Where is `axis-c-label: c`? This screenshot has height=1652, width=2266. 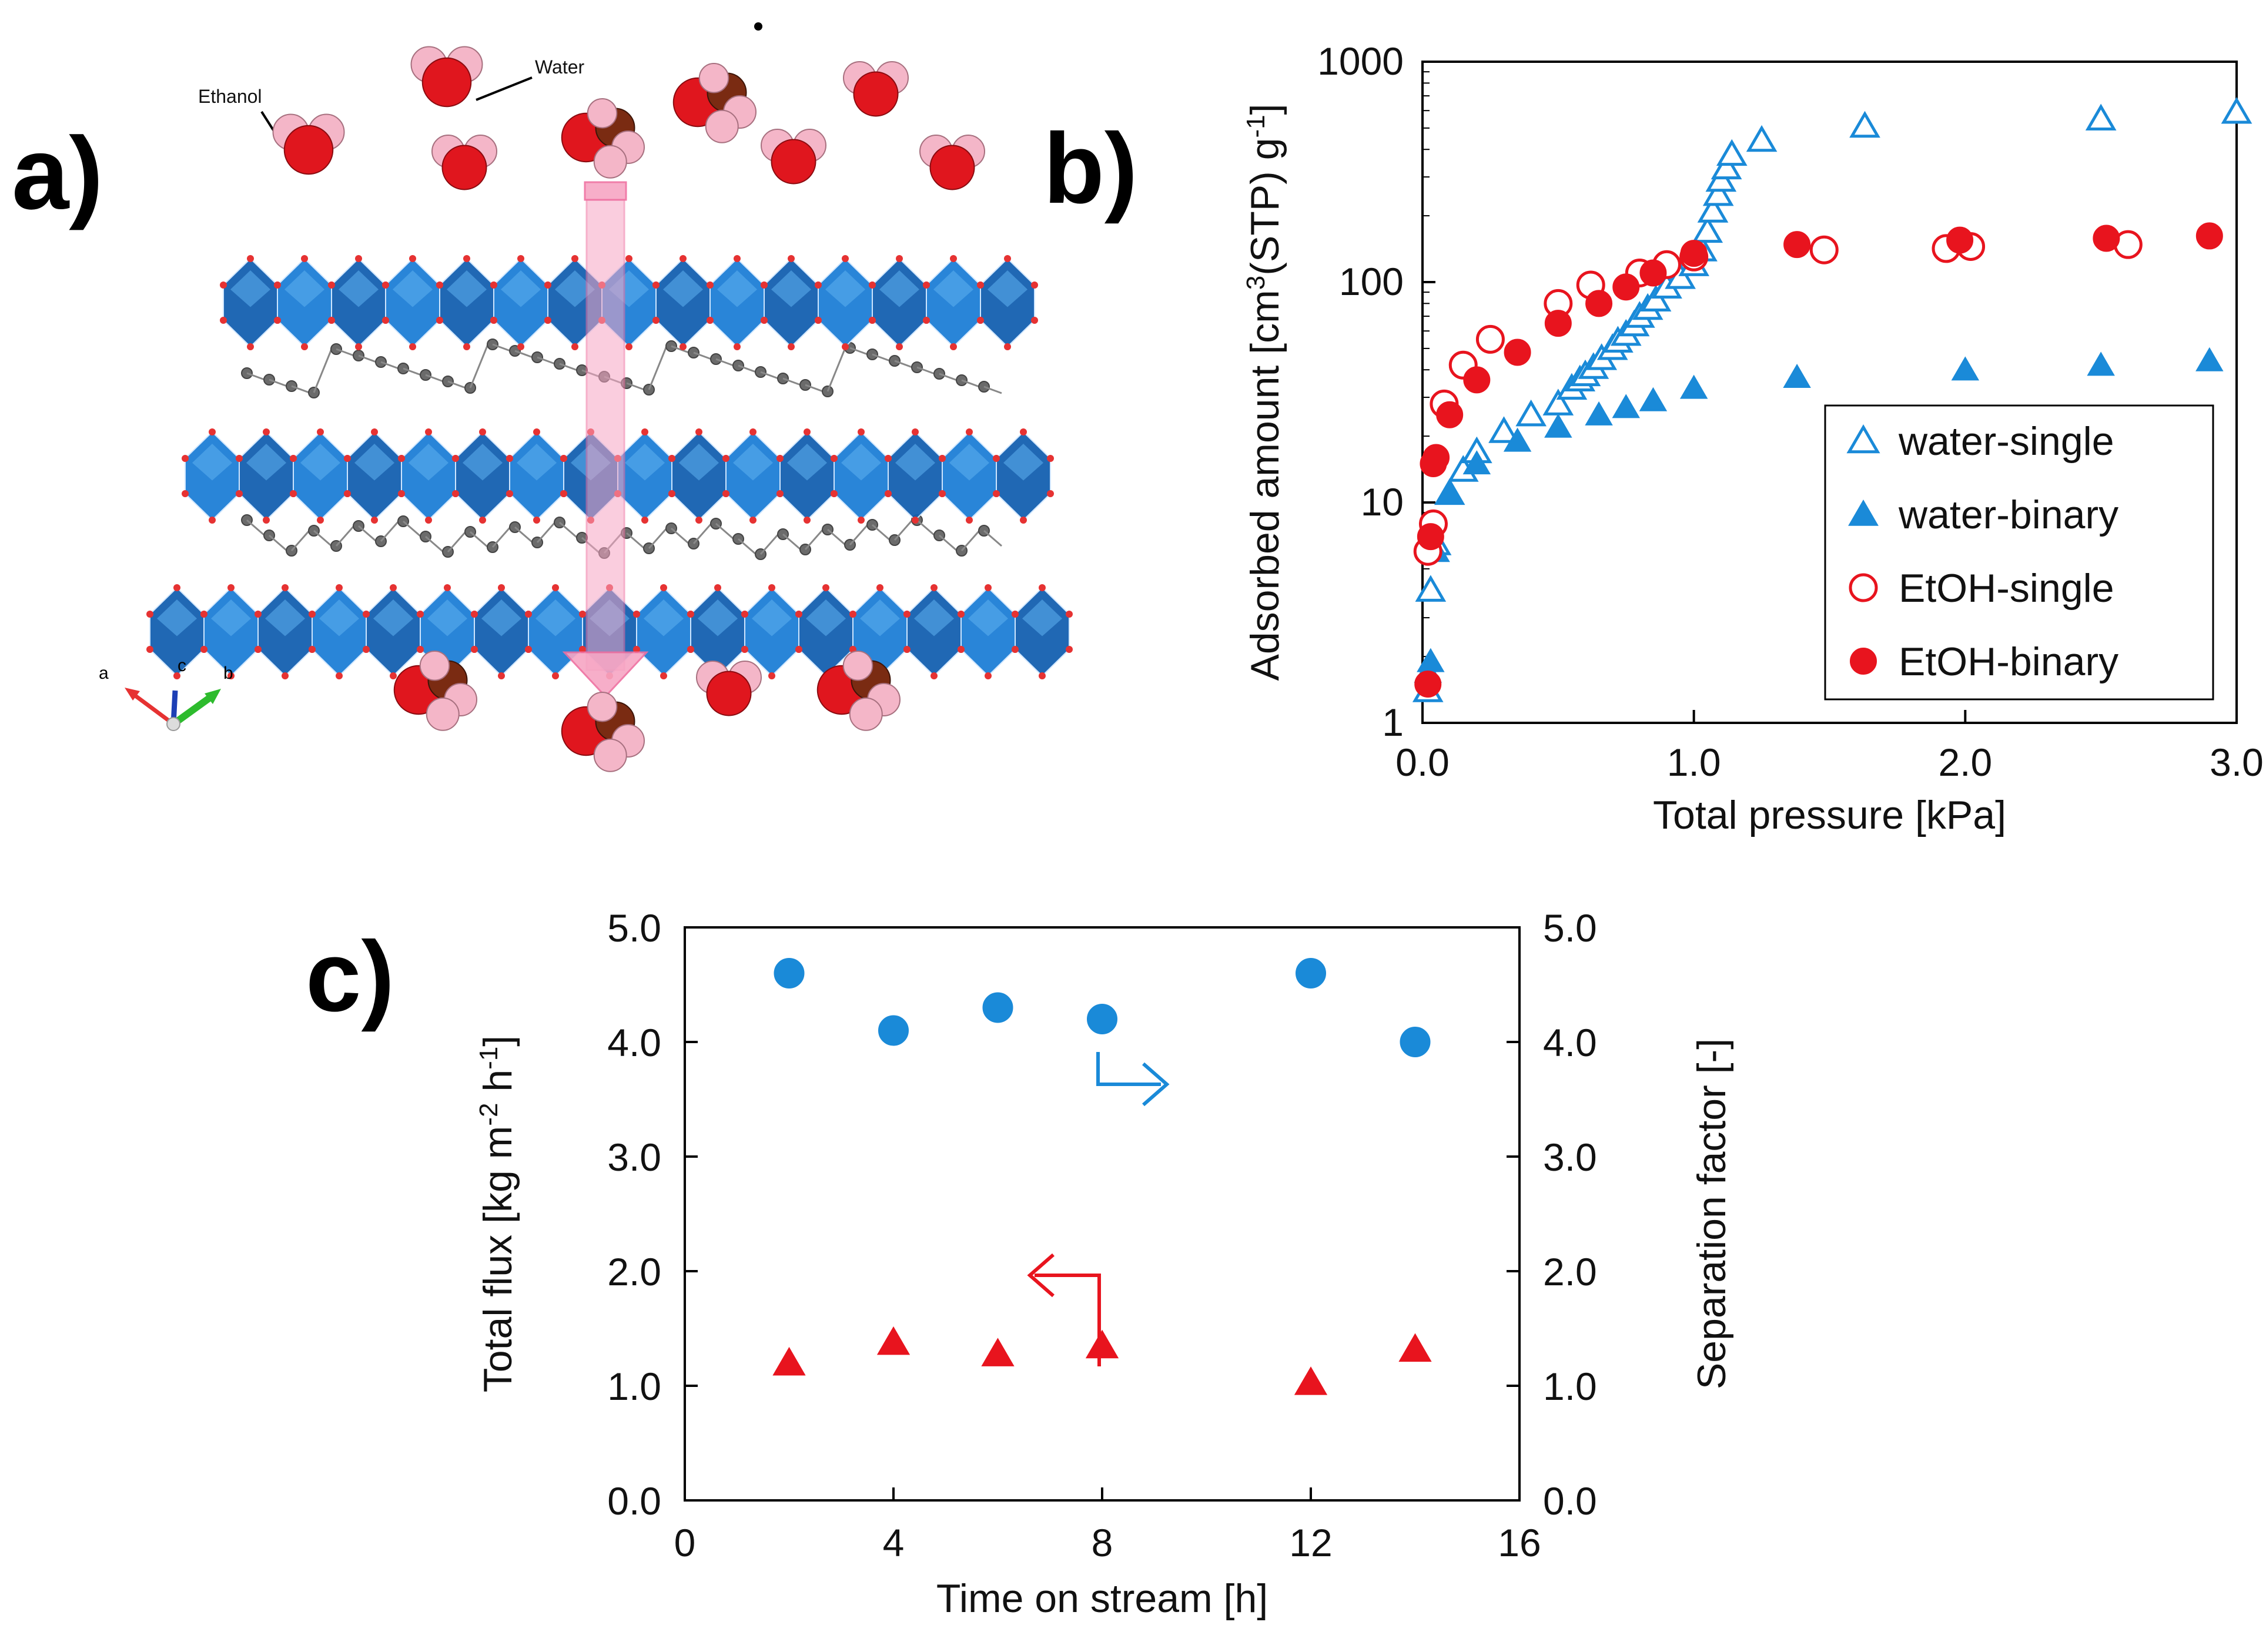
axis-c-label: c is located at coordinates (182, 665).